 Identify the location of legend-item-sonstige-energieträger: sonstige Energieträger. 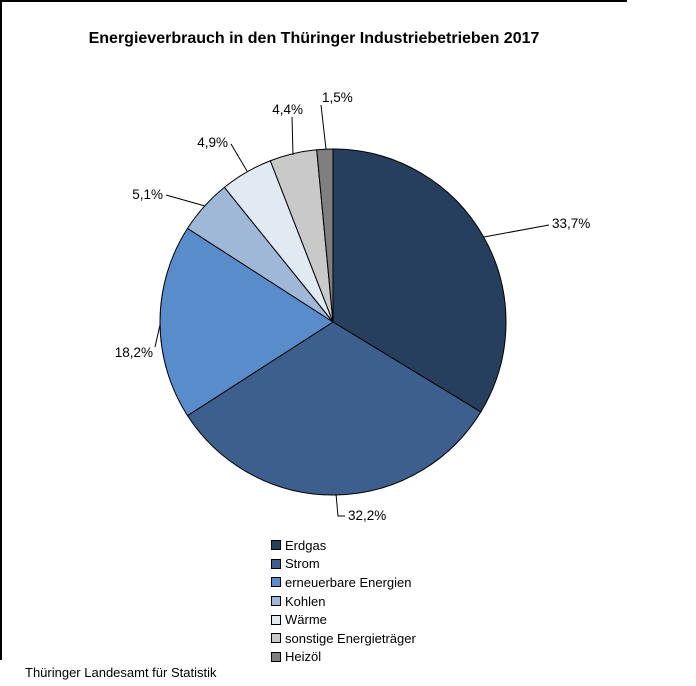
(343, 638).